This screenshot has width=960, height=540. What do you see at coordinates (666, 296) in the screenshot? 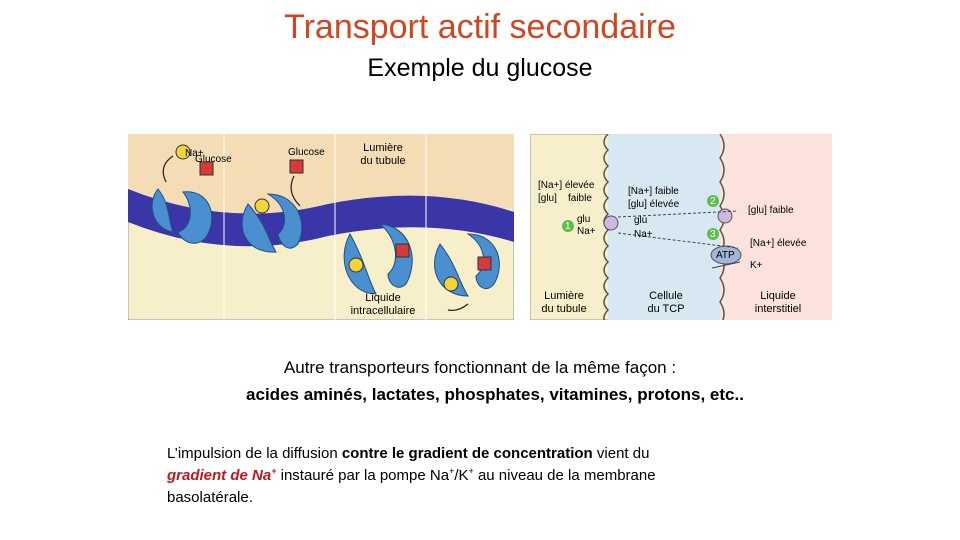
I see `cell-label-line1: Cellule` at bounding box center [666, 296].